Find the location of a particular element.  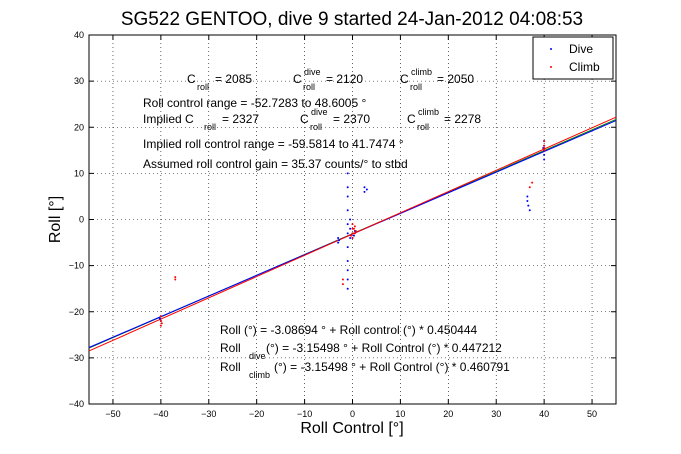

legend: Dive Climb is located at coordinates (573, 58).